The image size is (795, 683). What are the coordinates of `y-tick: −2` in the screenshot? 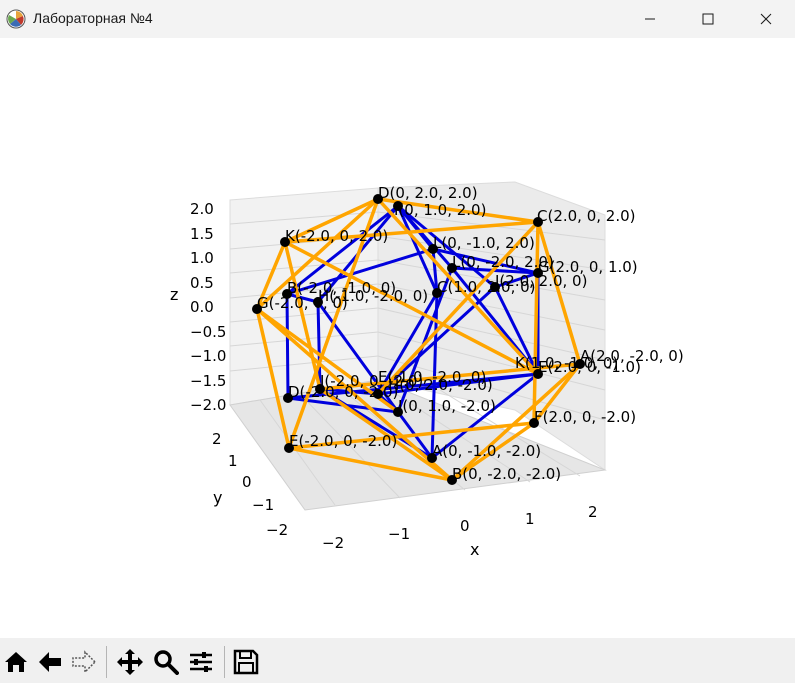 It's located at (277, 530).